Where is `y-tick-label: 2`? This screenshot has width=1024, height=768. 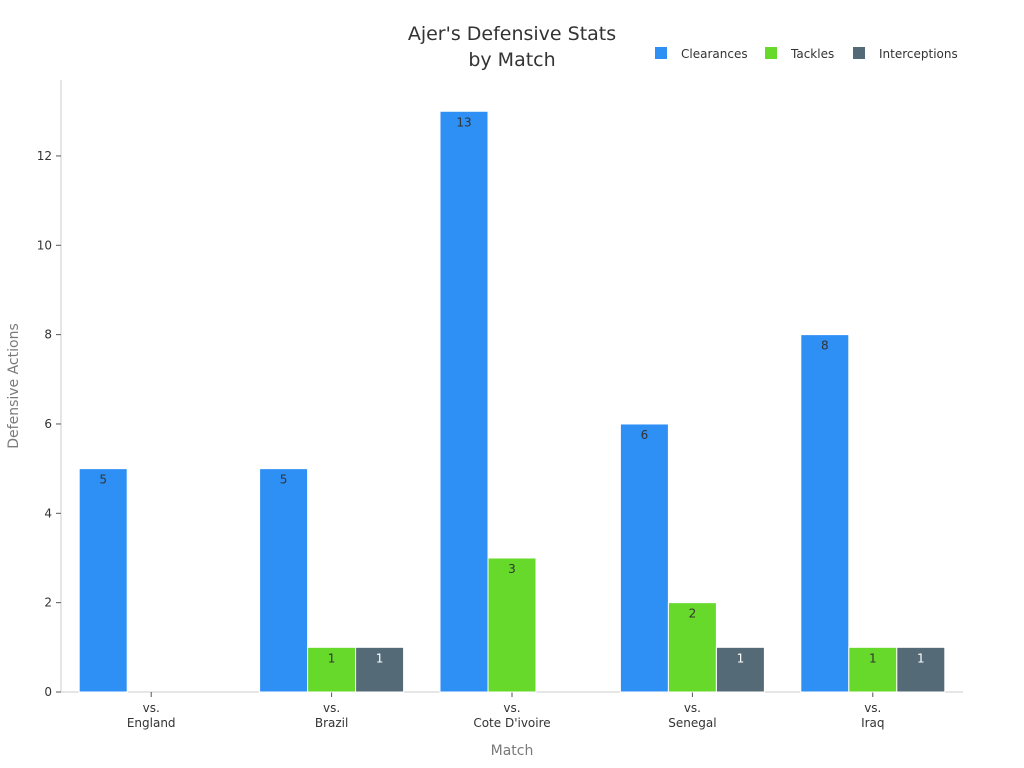
y-tick-label: 2 is located at coordinates (48, 603).